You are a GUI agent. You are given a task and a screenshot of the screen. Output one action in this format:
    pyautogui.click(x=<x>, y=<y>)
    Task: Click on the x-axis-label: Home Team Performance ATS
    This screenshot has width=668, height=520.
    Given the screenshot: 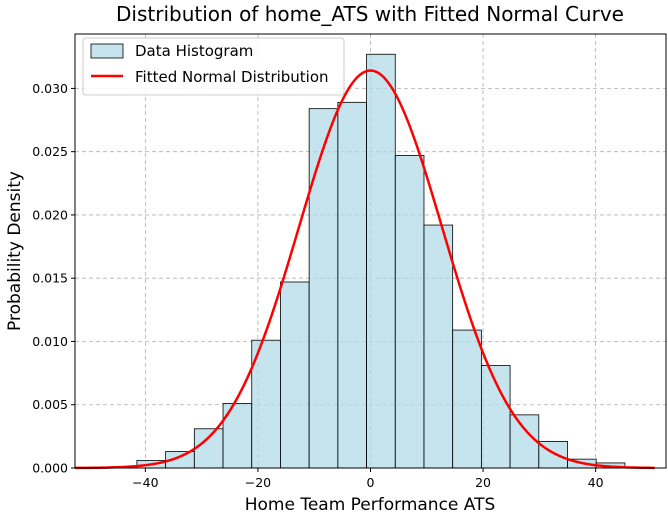 What is the action you would take?
    pyautogui.click(x=370, y=505)
    